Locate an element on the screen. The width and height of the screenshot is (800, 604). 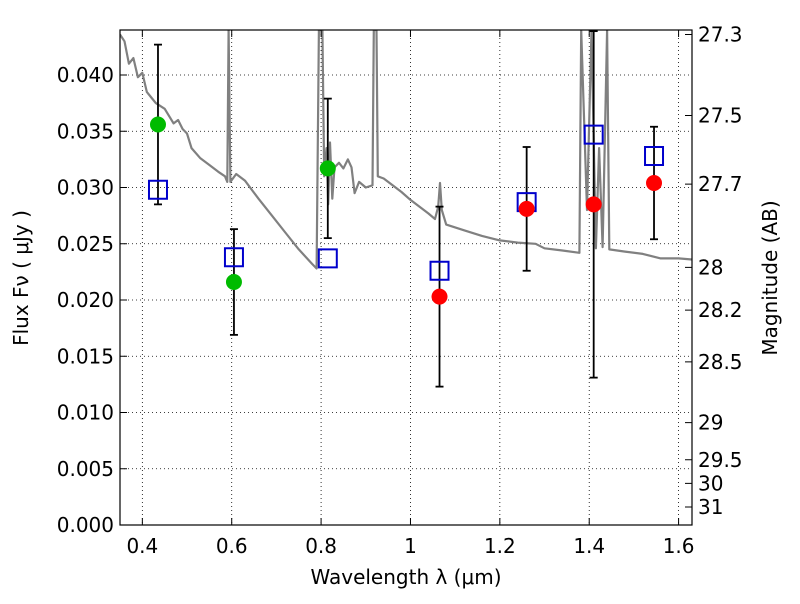
x-tick-label: 0.8 is located at coordinates (321, 546).